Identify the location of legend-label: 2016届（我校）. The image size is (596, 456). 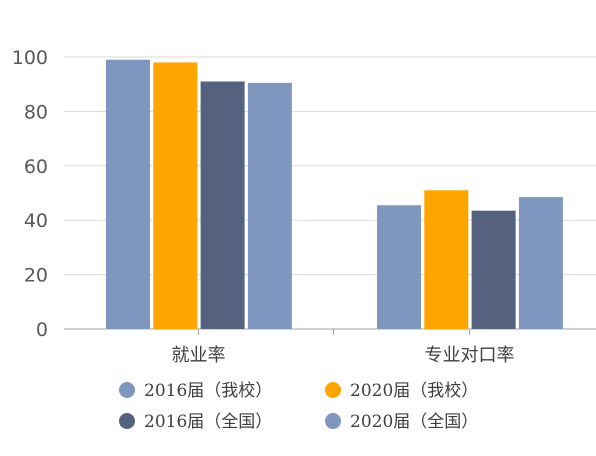
(208, 391).